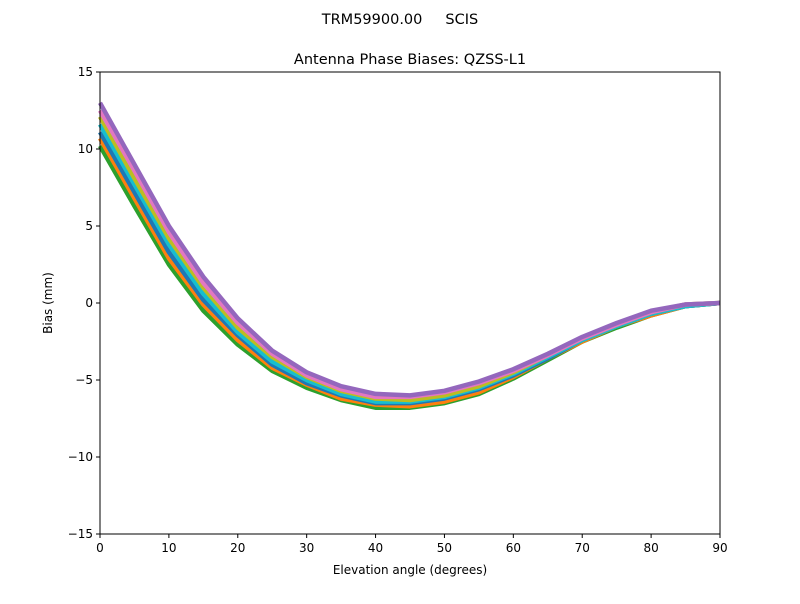 This screenshot has height=604, width=800. What do you see at coordinates (412, 544) in the screenshot?
I see `x-ticks: 0 10 20 30 40 50 60 70 80 90` at bounding box center [412, 544].